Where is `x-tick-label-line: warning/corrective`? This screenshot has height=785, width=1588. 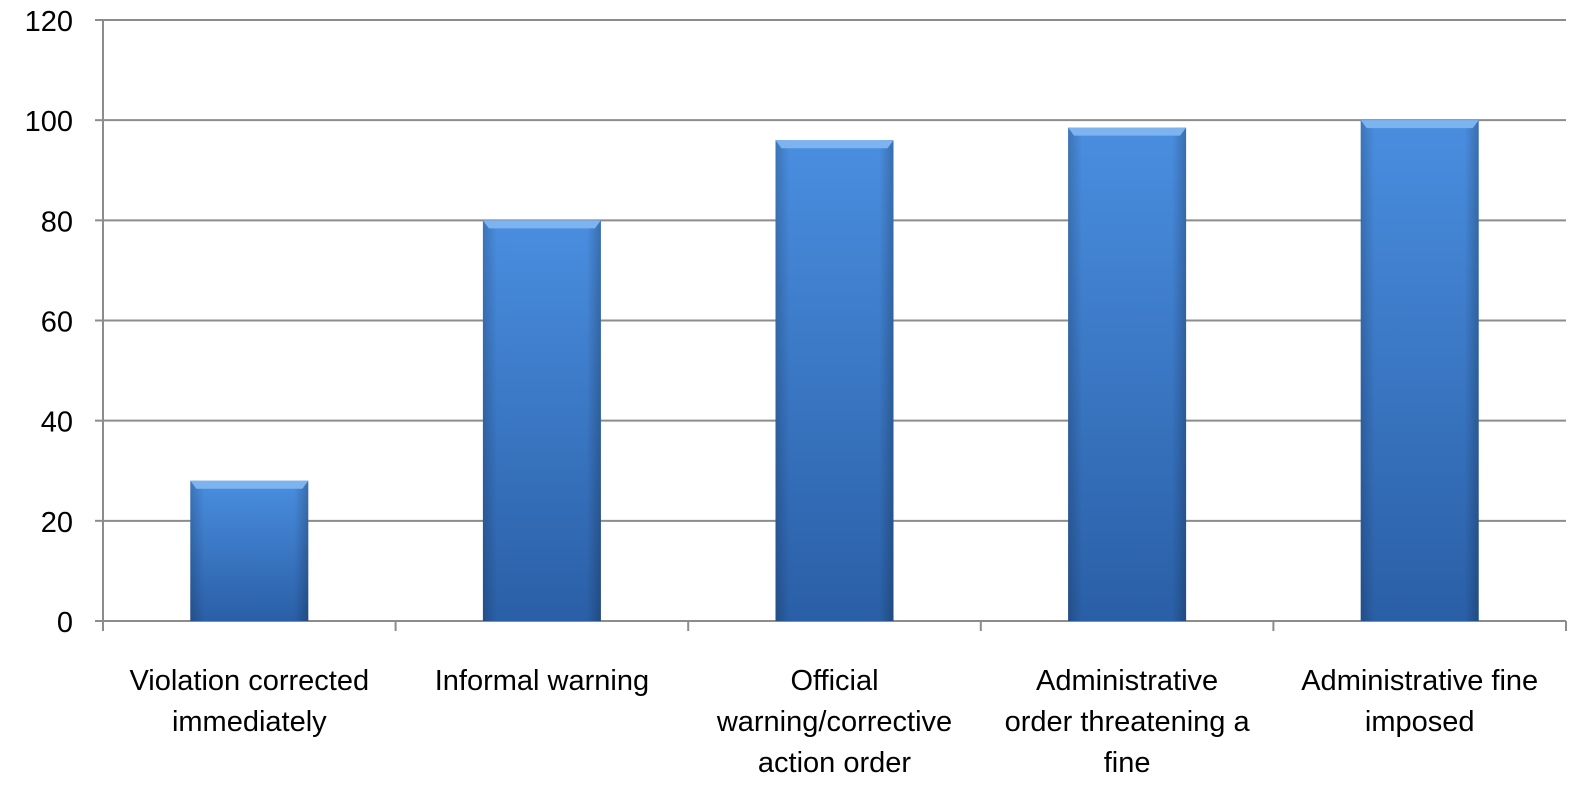
x-tick-label-line: warning/corrective is located at coordinates (834, 722).